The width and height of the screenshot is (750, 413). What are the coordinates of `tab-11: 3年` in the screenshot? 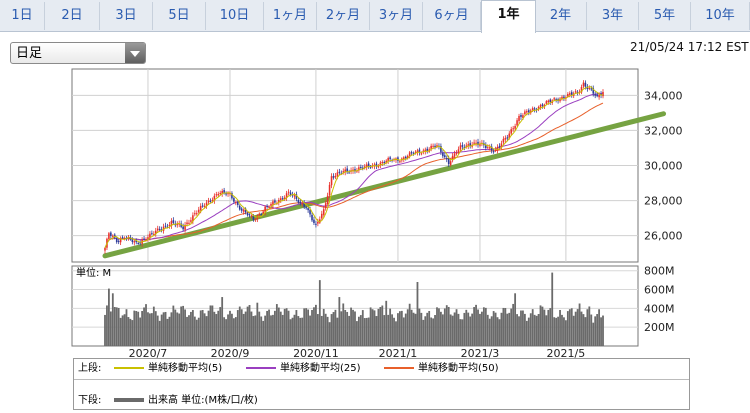 It's located at (613, 16).